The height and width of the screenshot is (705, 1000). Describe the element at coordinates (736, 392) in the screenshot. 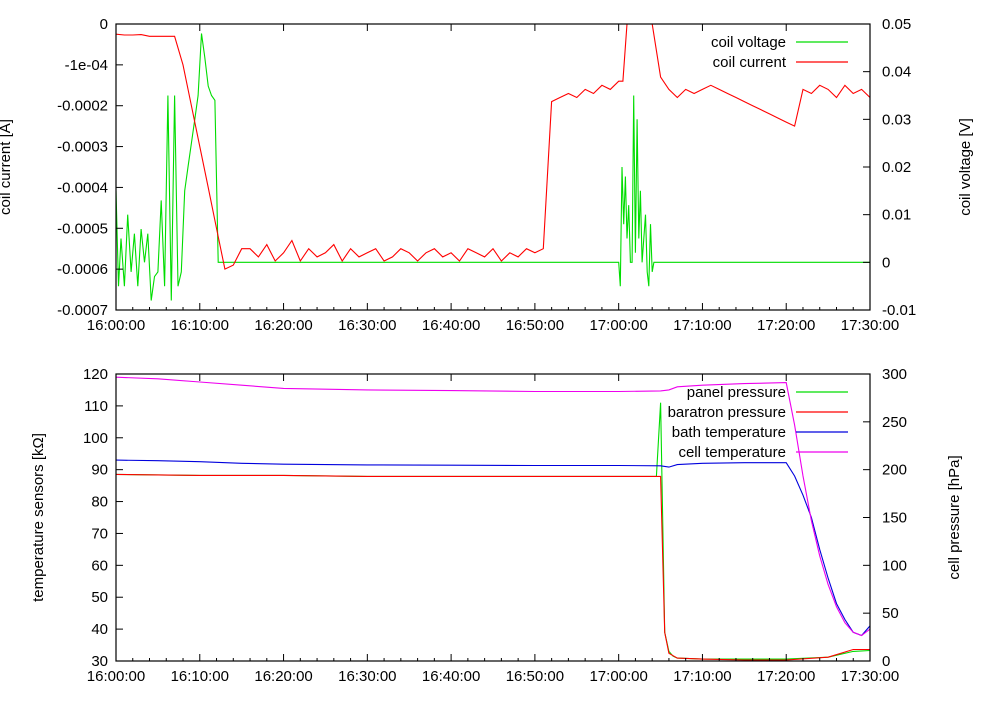

I see `legend-label: panel pressure` at that location.